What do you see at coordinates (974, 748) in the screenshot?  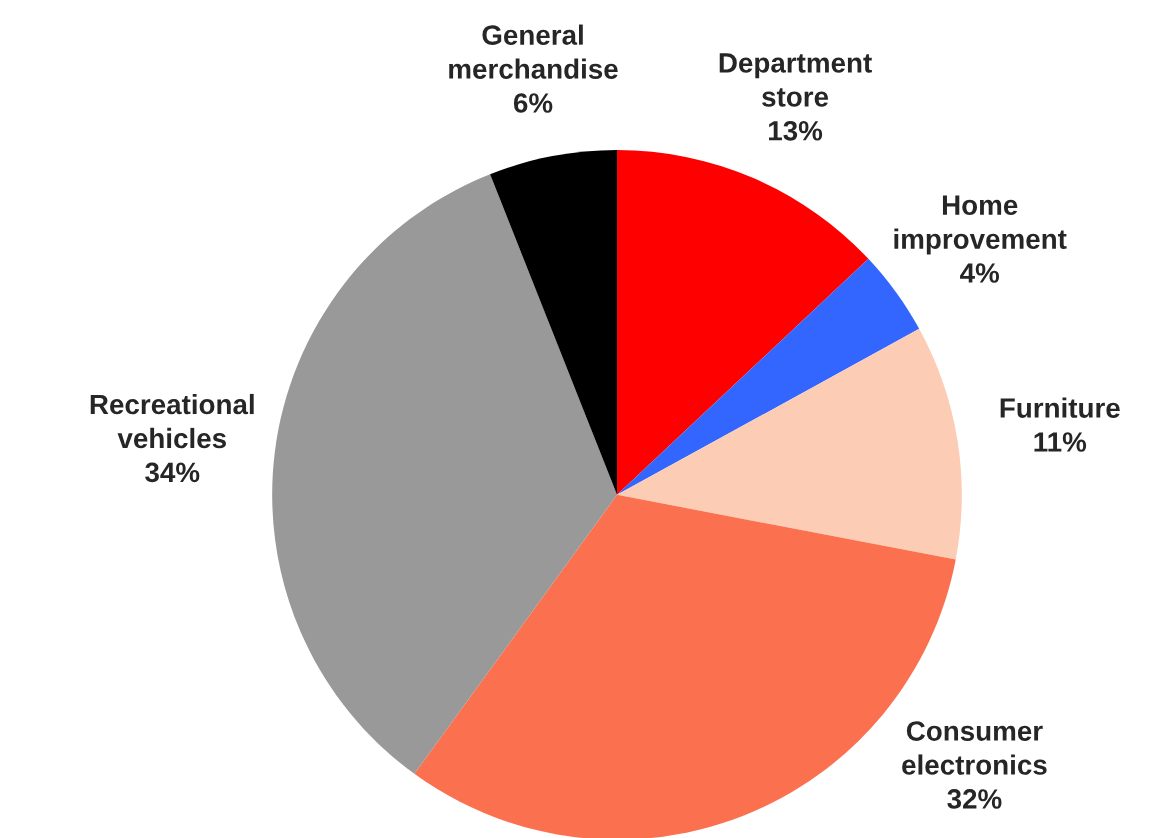 I see `slice-label: Consumer electronics` at bounding box center [974, 748].